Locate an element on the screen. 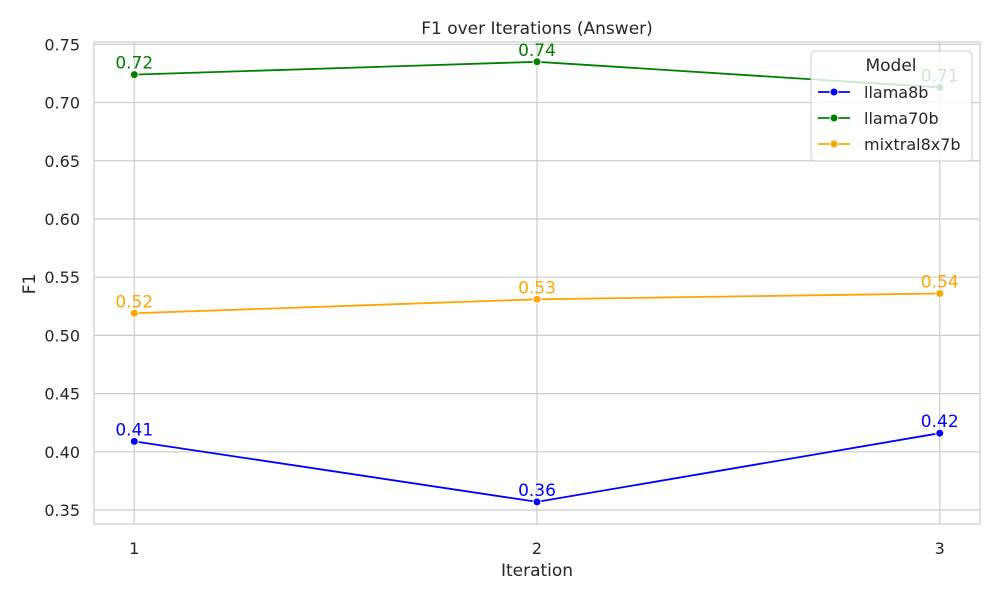  chart-title: F1 over Iterations (Answer) is located at coordinates (537, 29).